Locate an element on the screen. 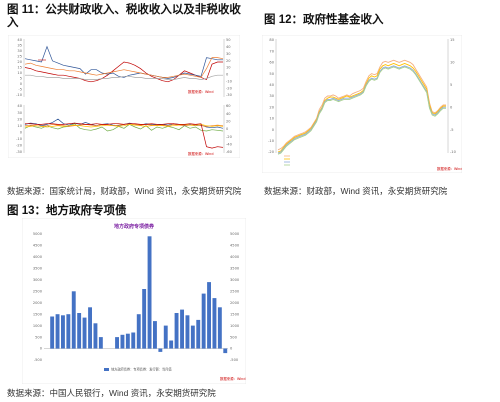 Image resolution: width=500 pixels, height=402 pixels. fig12-left-tick-2: 60 is located at coordinates (271, 63).